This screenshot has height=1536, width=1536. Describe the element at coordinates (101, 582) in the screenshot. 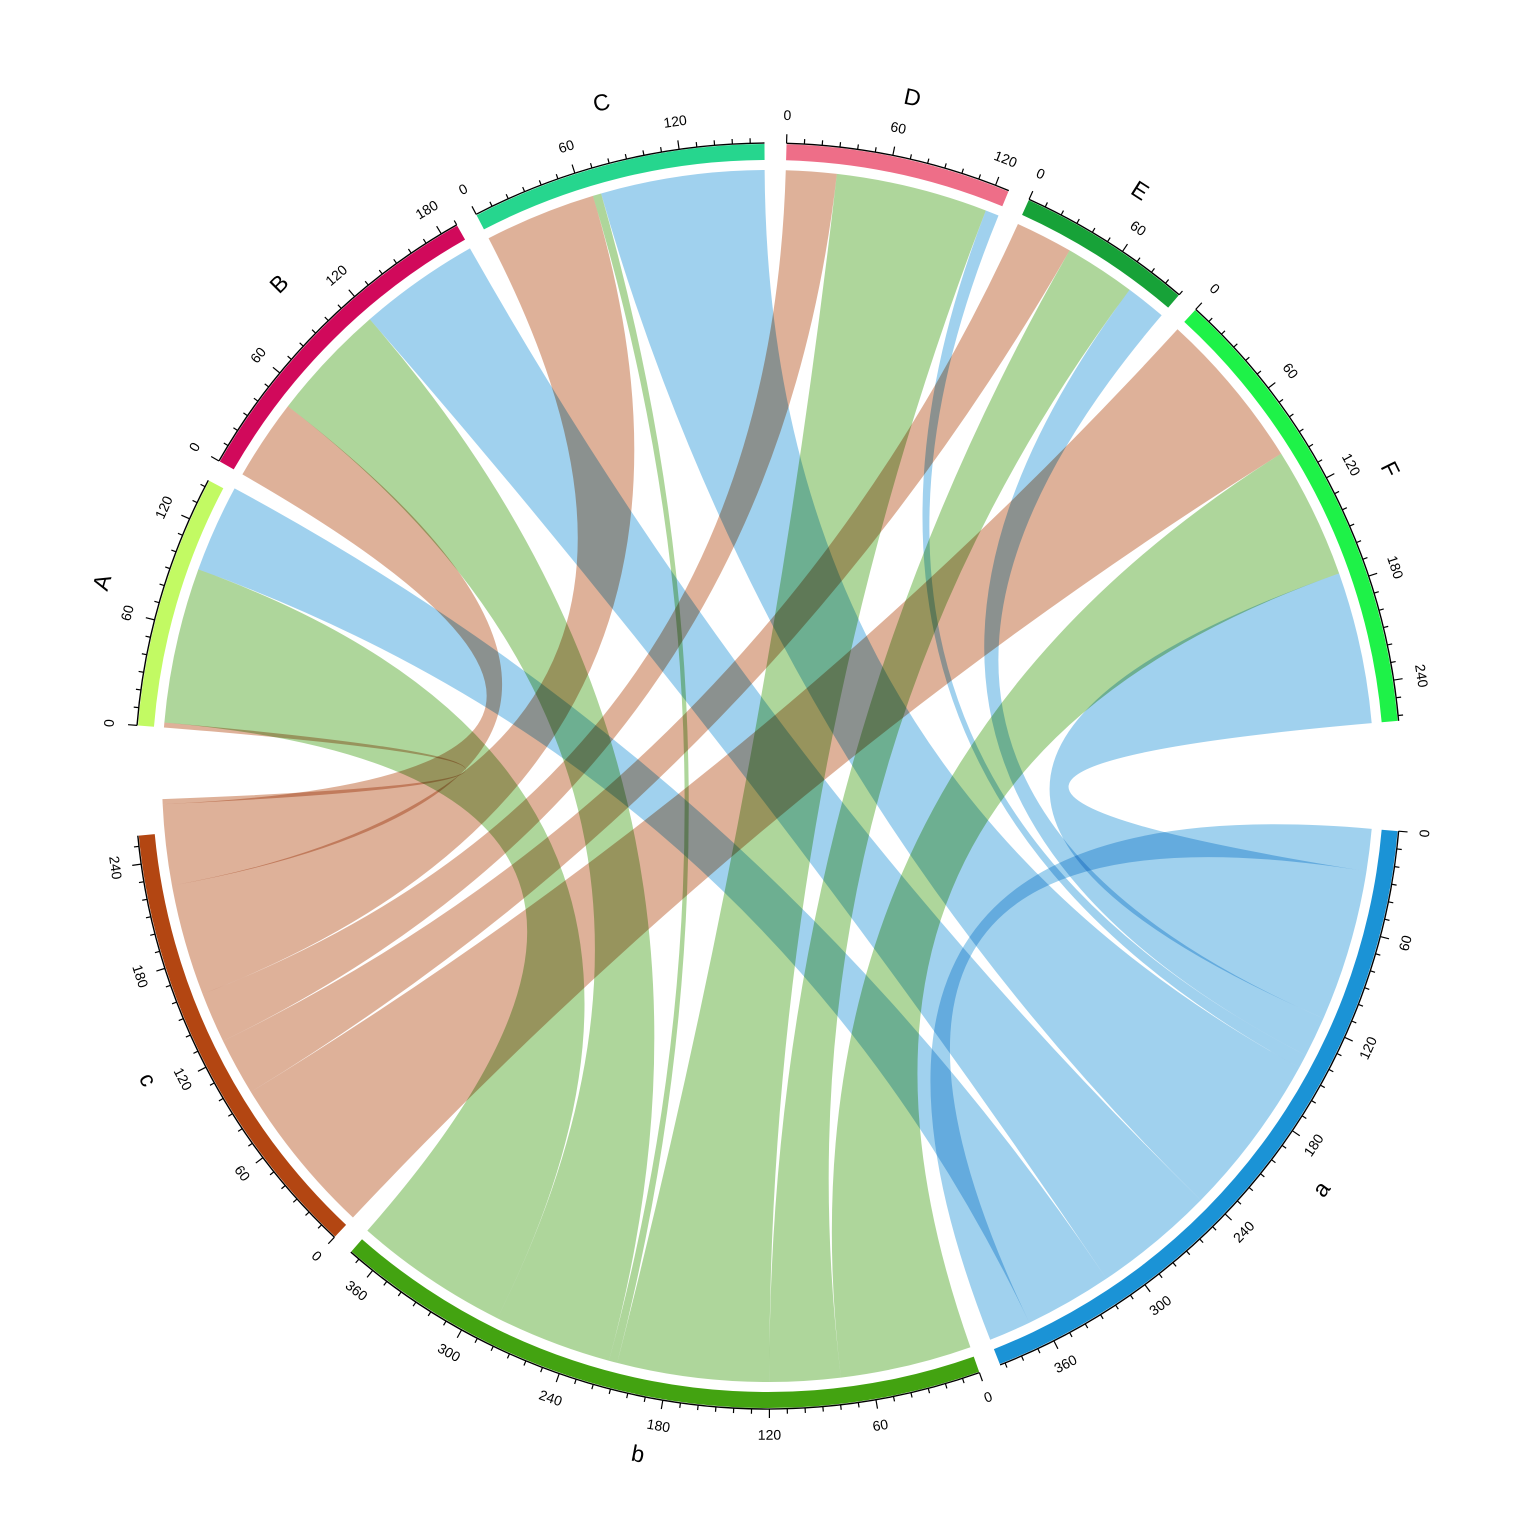

I see `sector-label-A: A` at that location.